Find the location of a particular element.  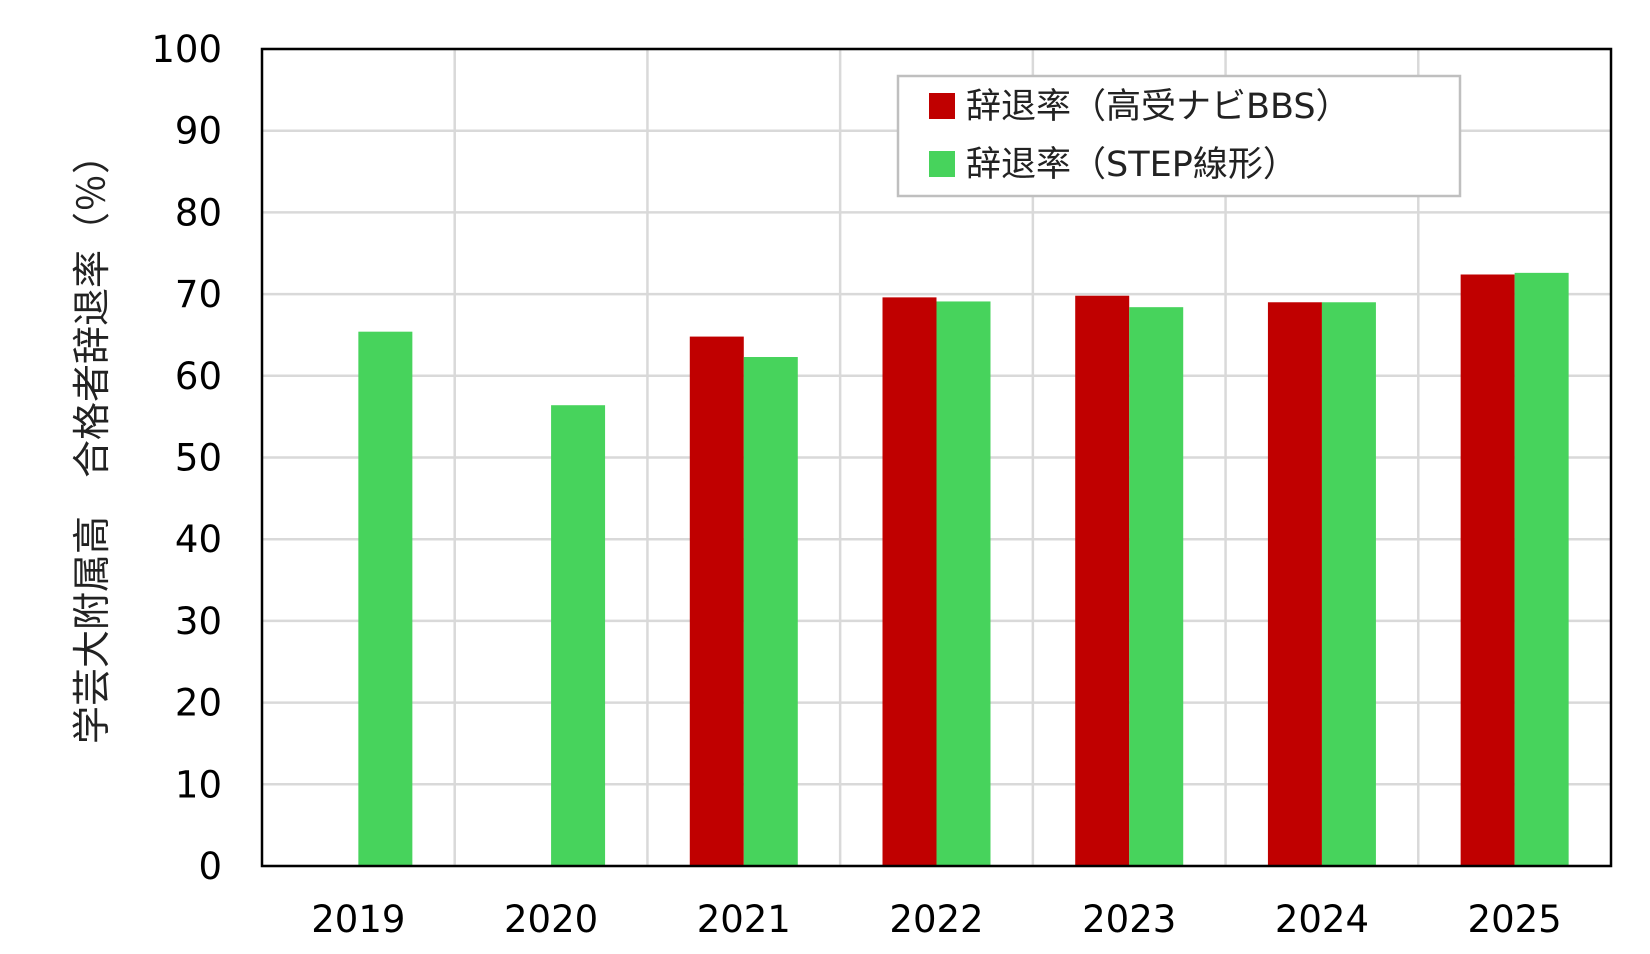

legend-label: 辞退率（STEP線形） is located at coordinates (1132, 165).